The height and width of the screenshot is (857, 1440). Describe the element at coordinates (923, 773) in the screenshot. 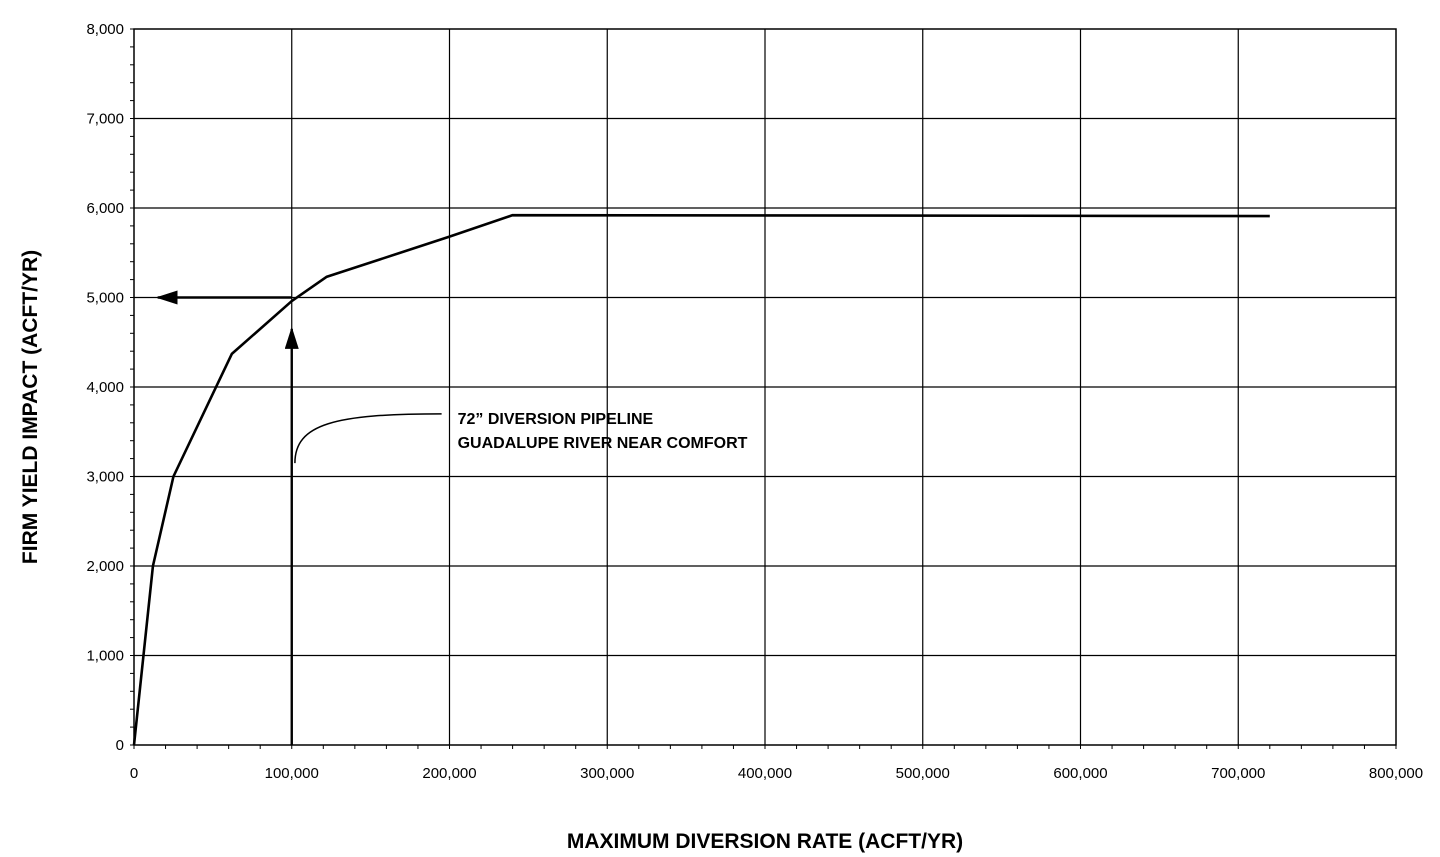

I see `x-tick-label: 500,000` at that location.